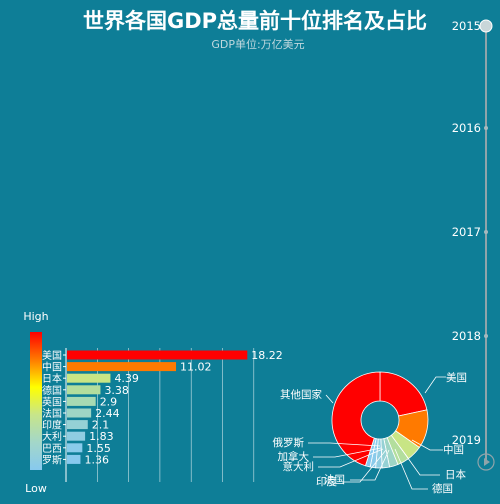 The width and height of the screenshot is (500, 504). I want to click on pie-label-7: 加拿大, so click(294, 456).